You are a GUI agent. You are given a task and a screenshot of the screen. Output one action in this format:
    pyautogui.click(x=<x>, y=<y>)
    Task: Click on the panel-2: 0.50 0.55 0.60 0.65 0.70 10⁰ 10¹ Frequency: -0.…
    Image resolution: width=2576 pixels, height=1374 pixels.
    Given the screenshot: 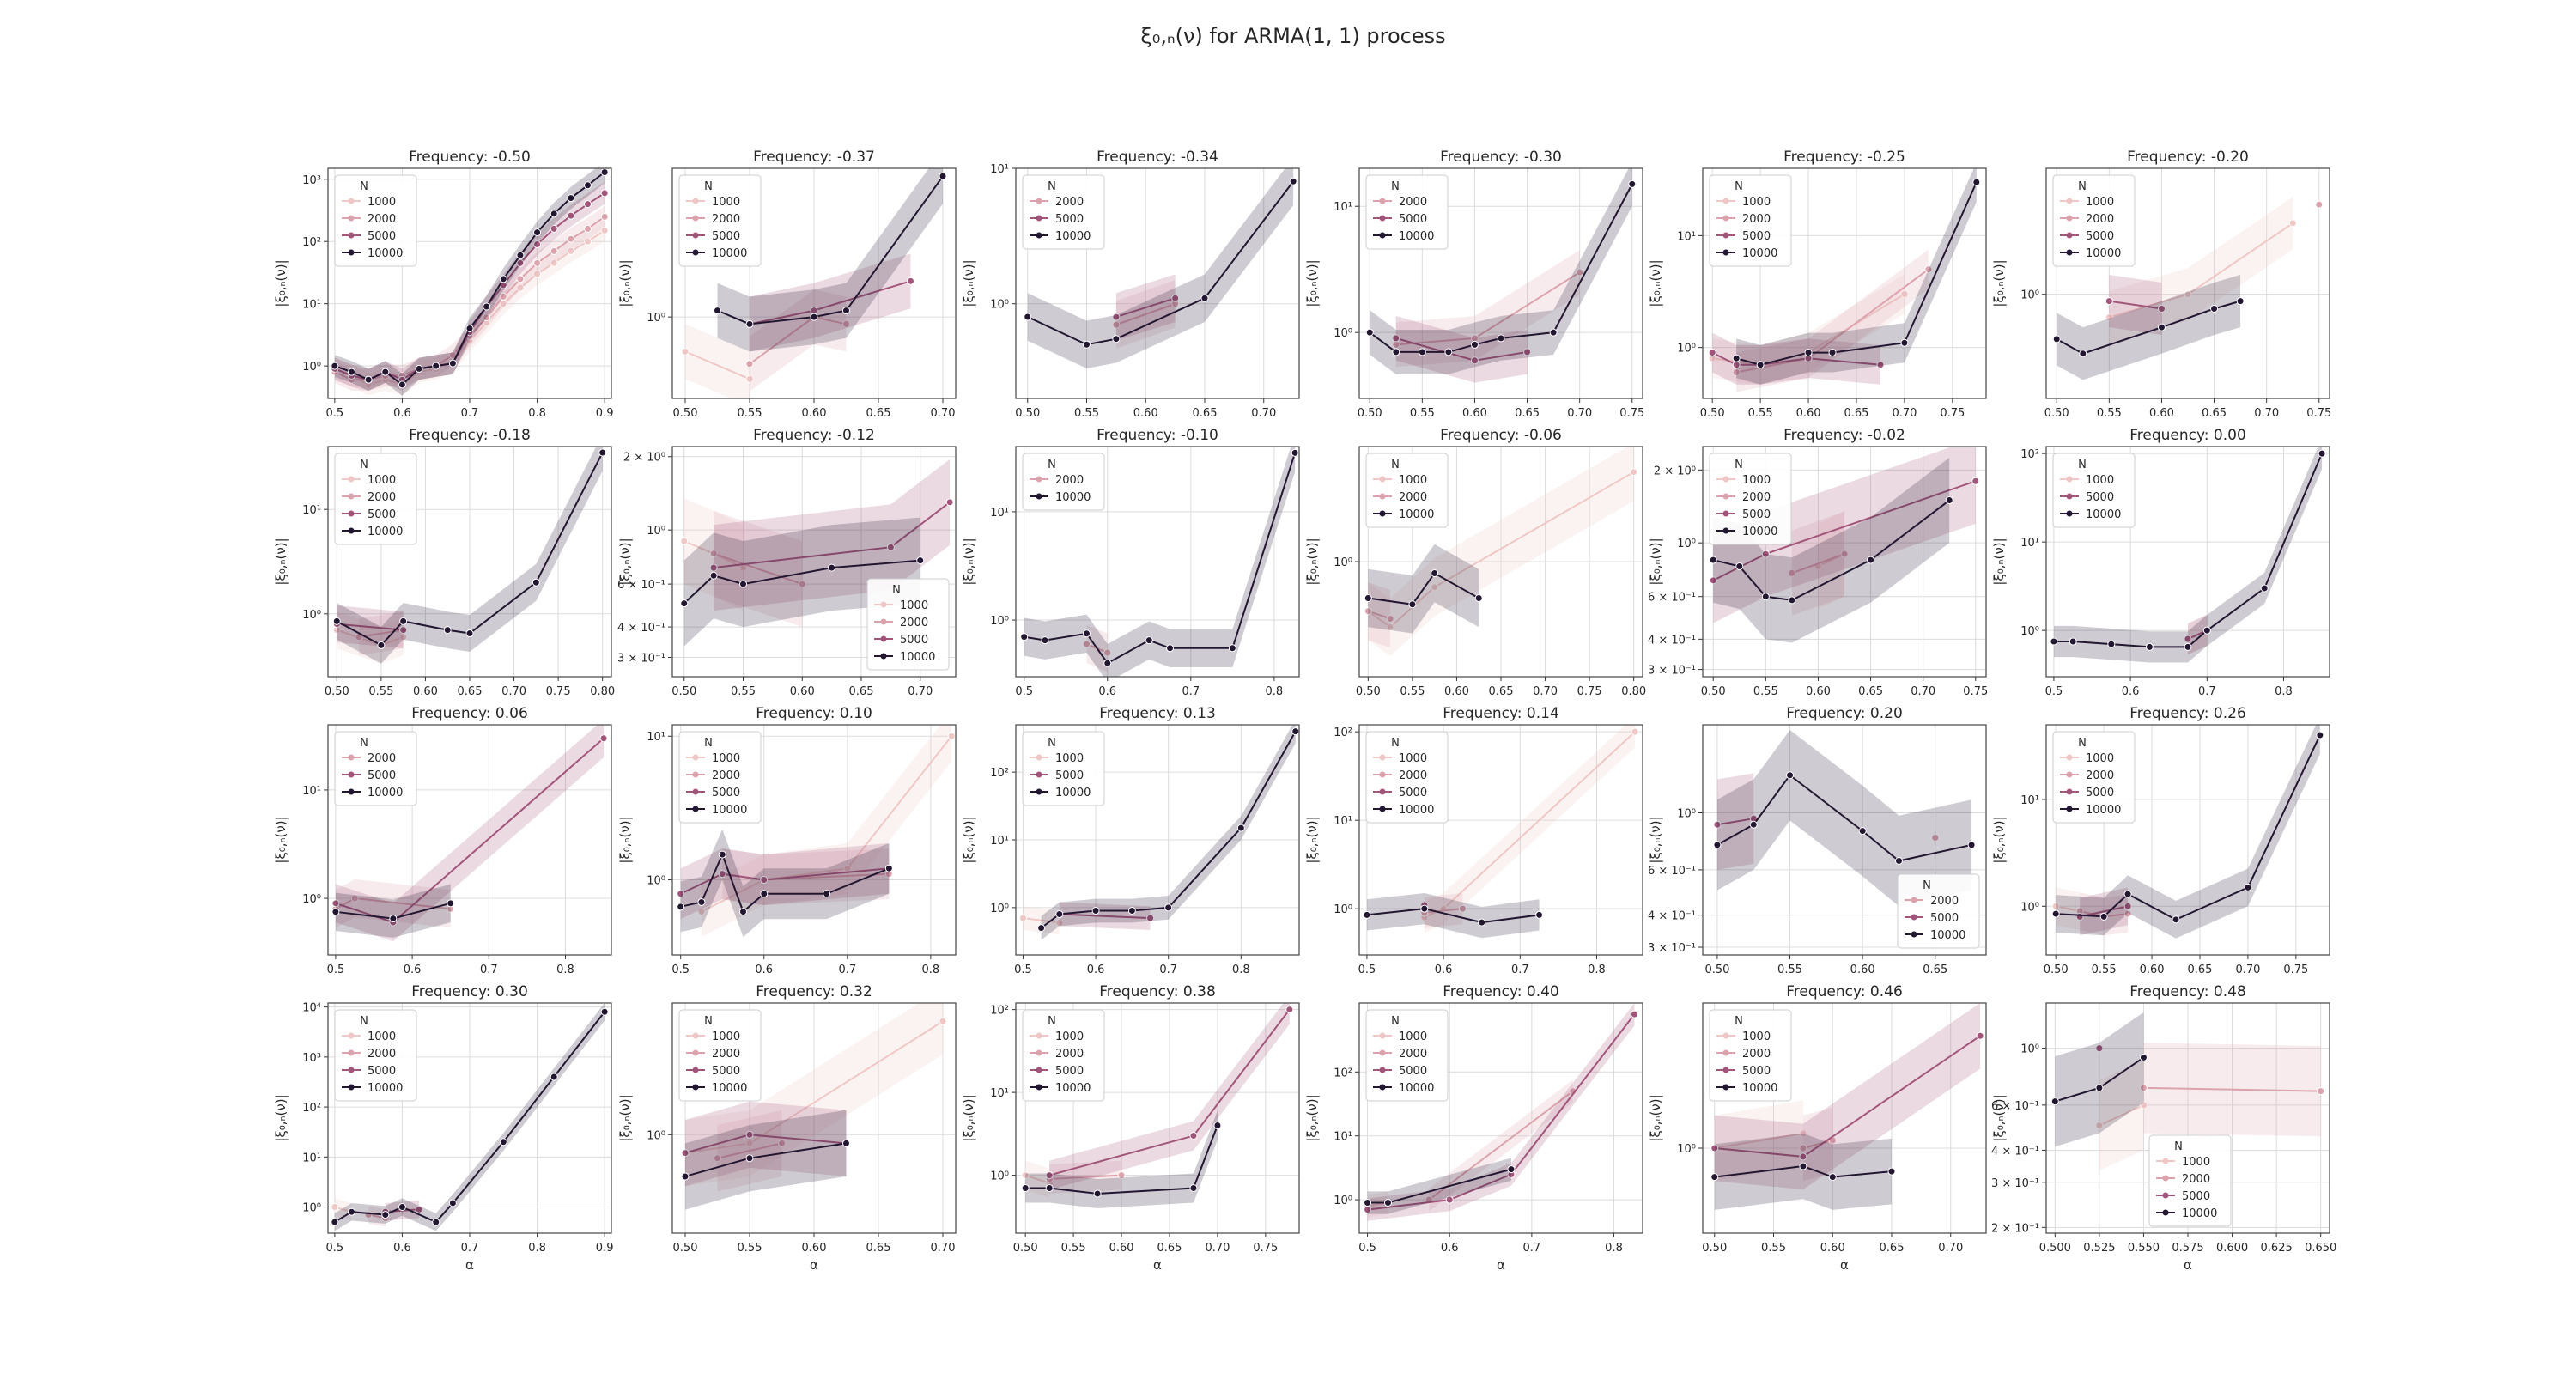 What is the action you would take?
    pyautogui.click(x=1130, y=284)
    